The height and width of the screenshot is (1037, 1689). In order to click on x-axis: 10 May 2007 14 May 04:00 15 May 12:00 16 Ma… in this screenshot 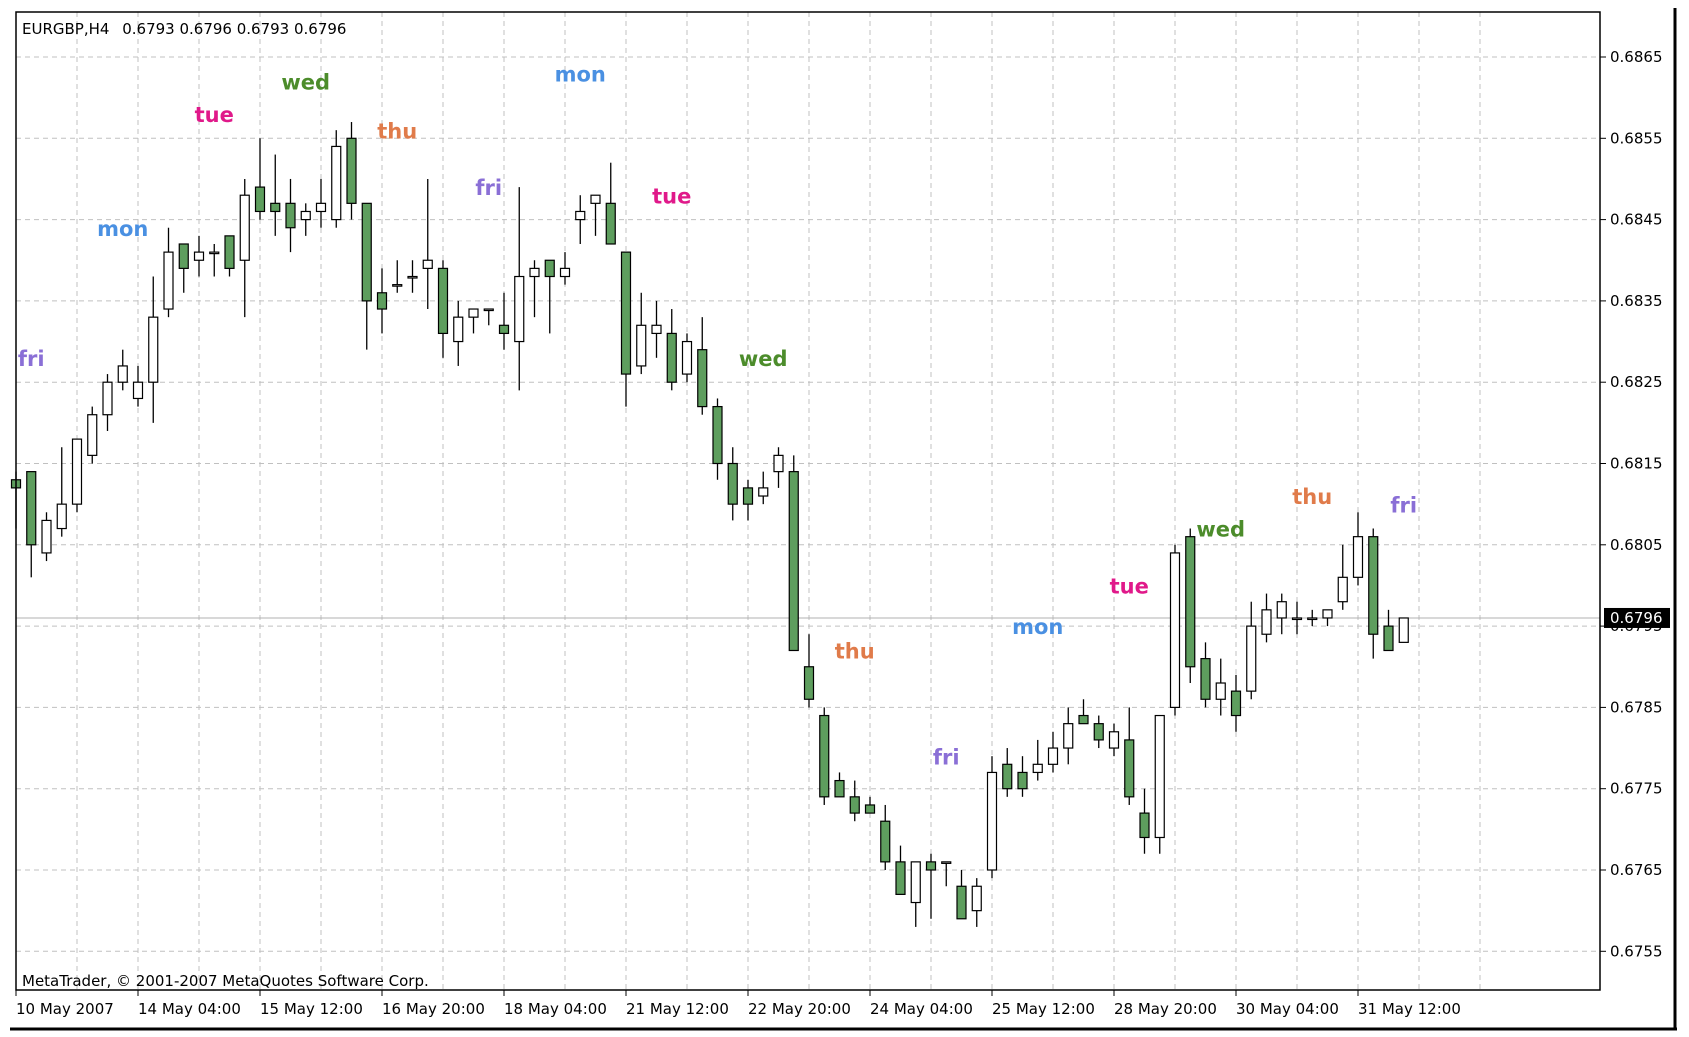, I will do `click(738, 1004)`.